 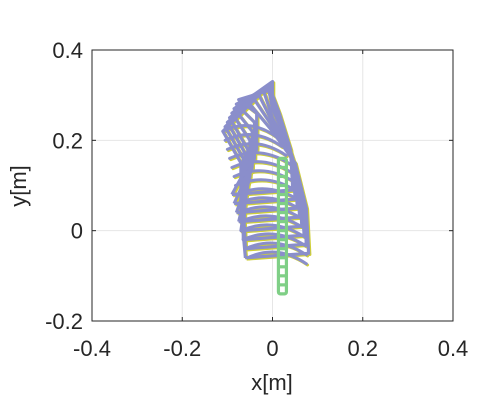 What do you see at coordinates (272, 382) in the screenshot?
I see `x-axis-label: x[m]` at bounding box center [272, 382].